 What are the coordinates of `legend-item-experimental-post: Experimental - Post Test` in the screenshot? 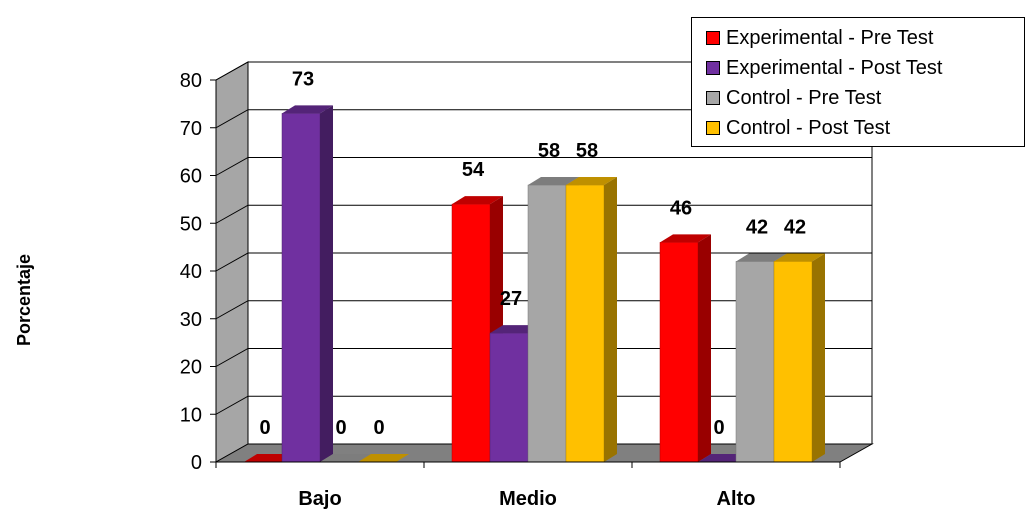 It's located at (824, 68).